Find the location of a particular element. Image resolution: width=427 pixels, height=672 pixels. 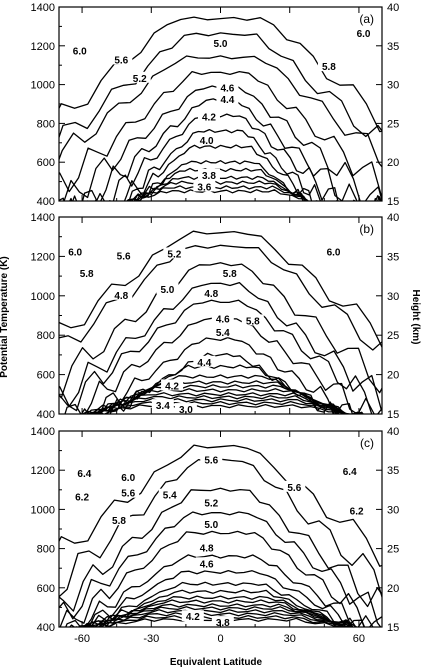

x-axis-label: Equivalent Latitude is located at coordinates (216, 662).